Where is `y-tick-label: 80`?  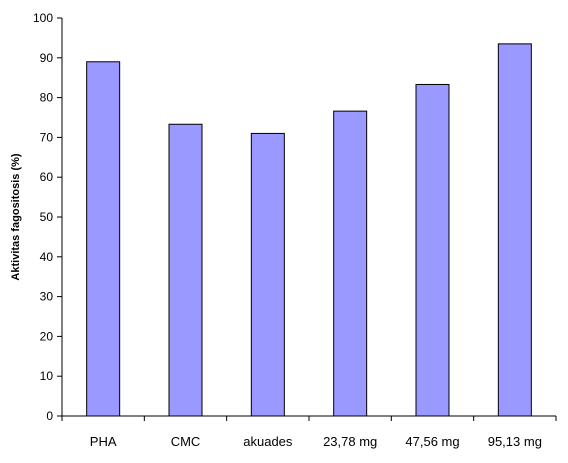
y-tick-label: 80 is located at coordinates (47, 98).